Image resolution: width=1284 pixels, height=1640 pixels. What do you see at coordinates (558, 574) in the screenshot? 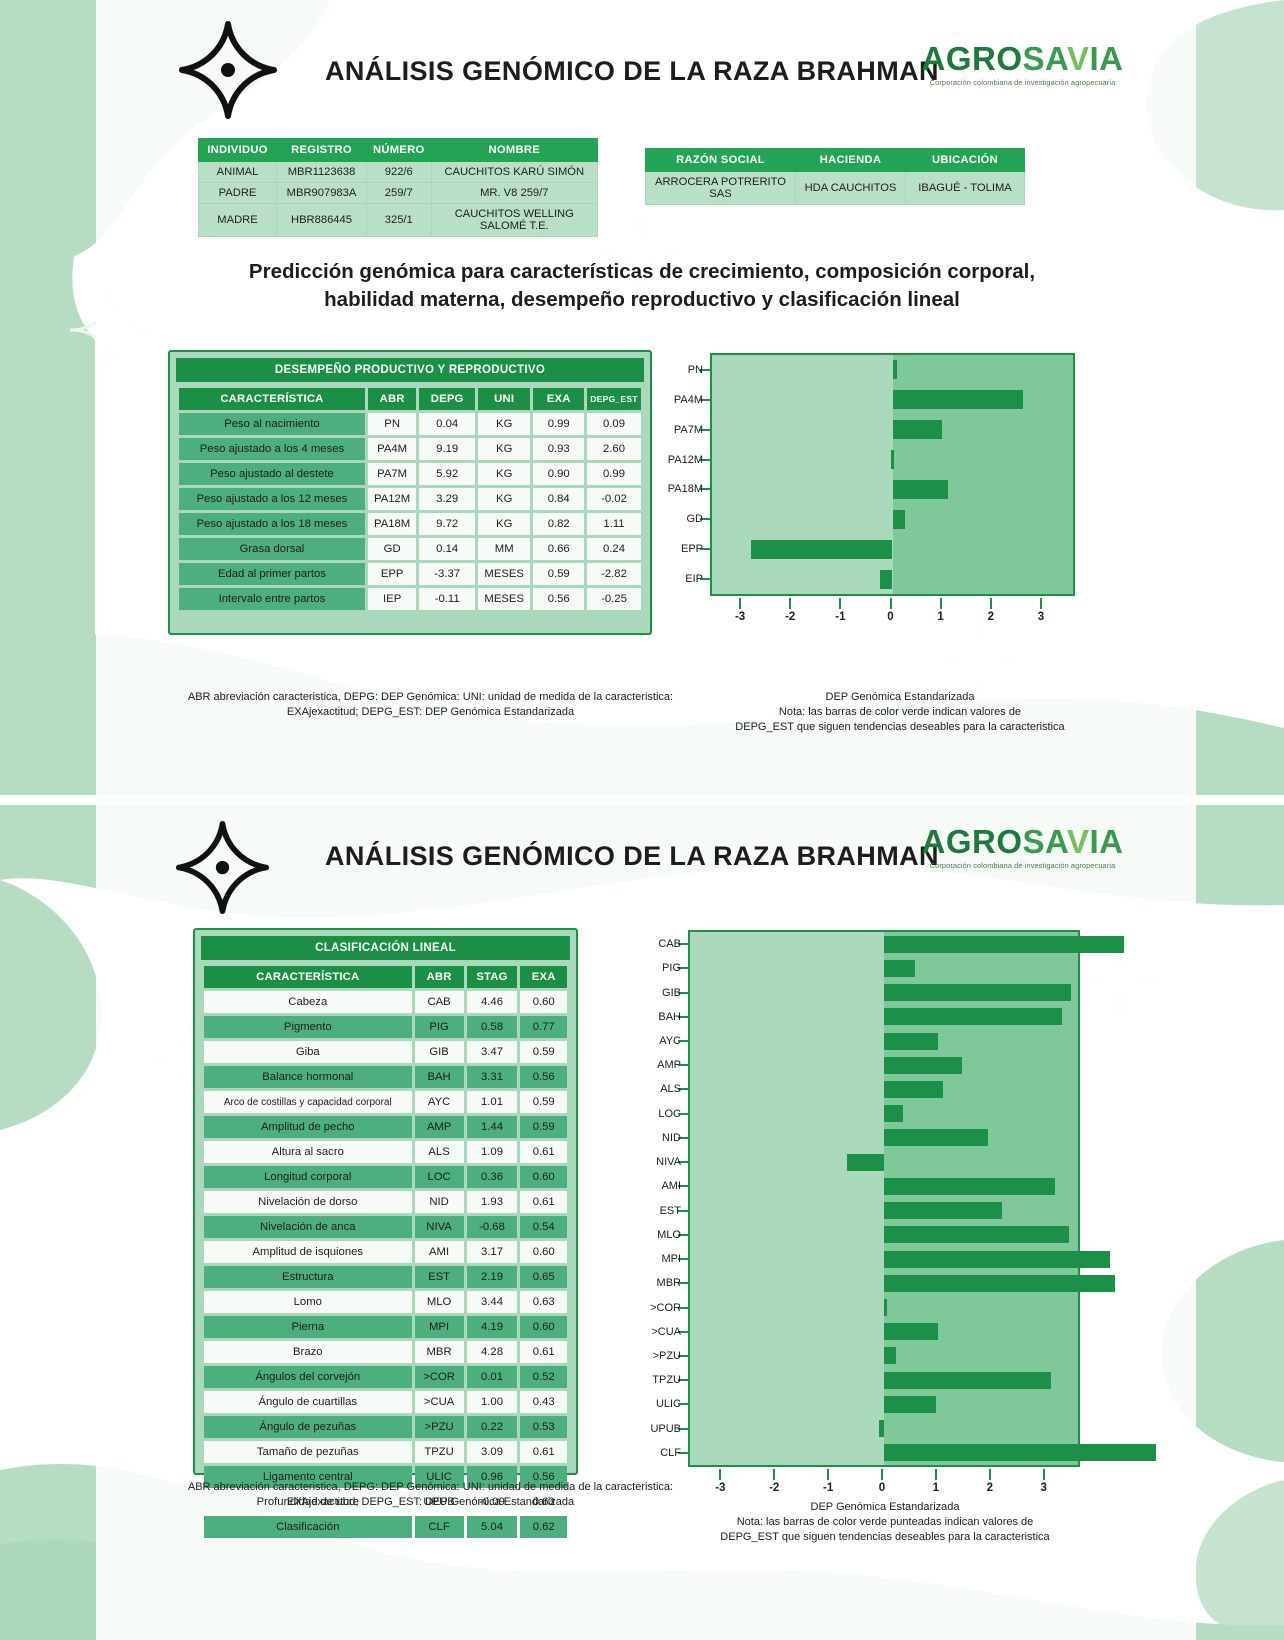
I see `cell-exa: 0.59` at bounding box center [558, 574].